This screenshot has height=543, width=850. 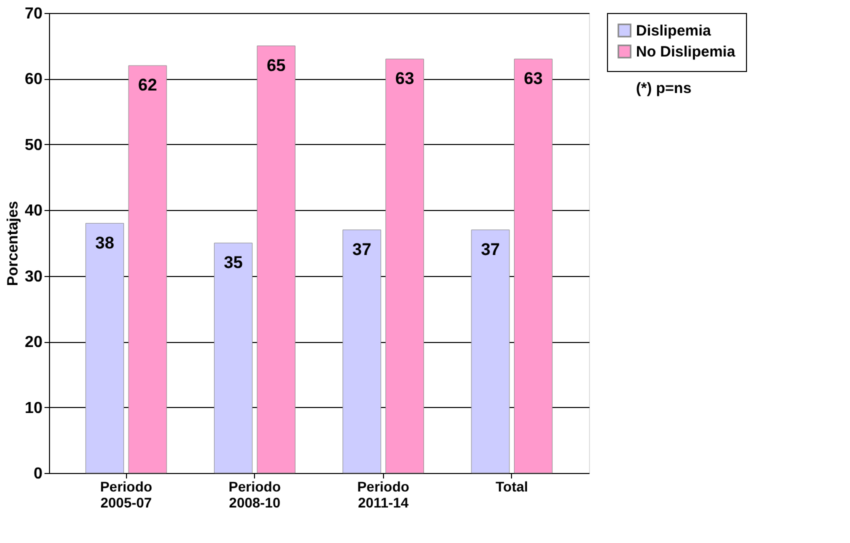 I want to click on y-tick-label: 20, so click(x=33, y=343).